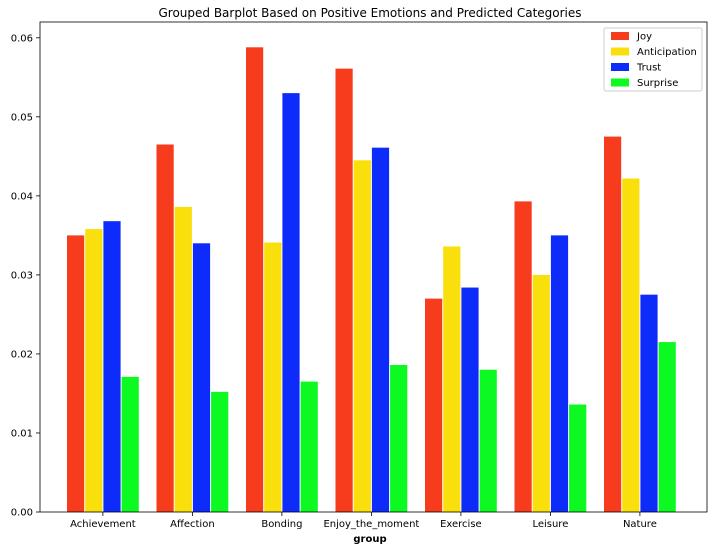 This screenshot has height=551, width=716. I want to click on bar-anticipation-enjoy_the_moment, so click(362, 336).